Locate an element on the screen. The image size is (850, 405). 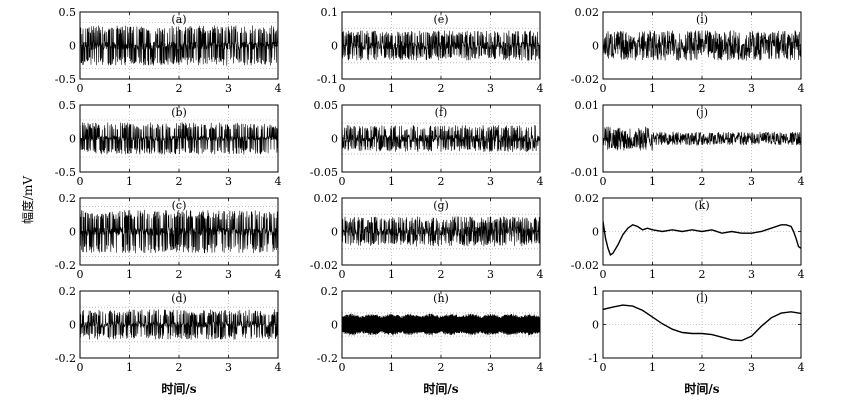
panel-f: 0 1 2 3 40.050-0.05(f) is located at coordinates (427, 143).